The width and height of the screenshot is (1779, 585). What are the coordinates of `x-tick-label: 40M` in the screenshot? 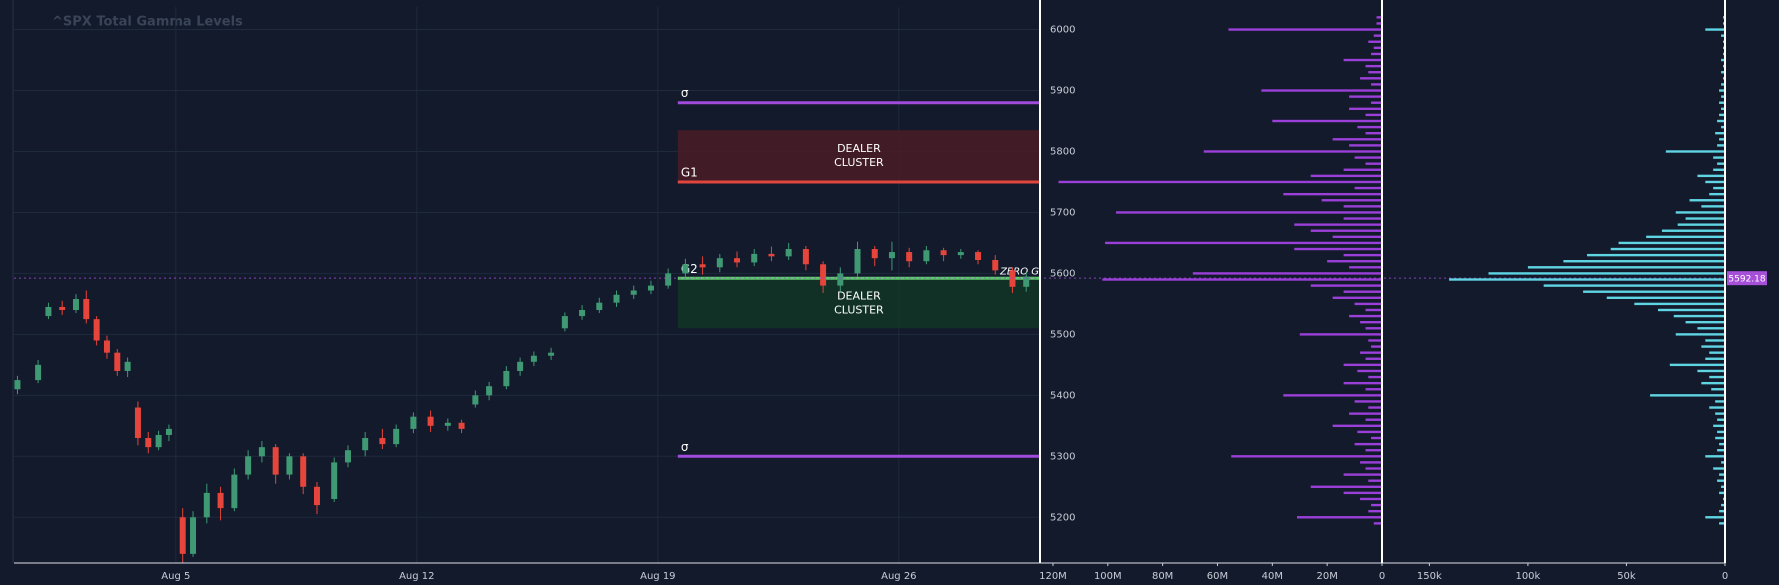 It's located at (1272, 576).